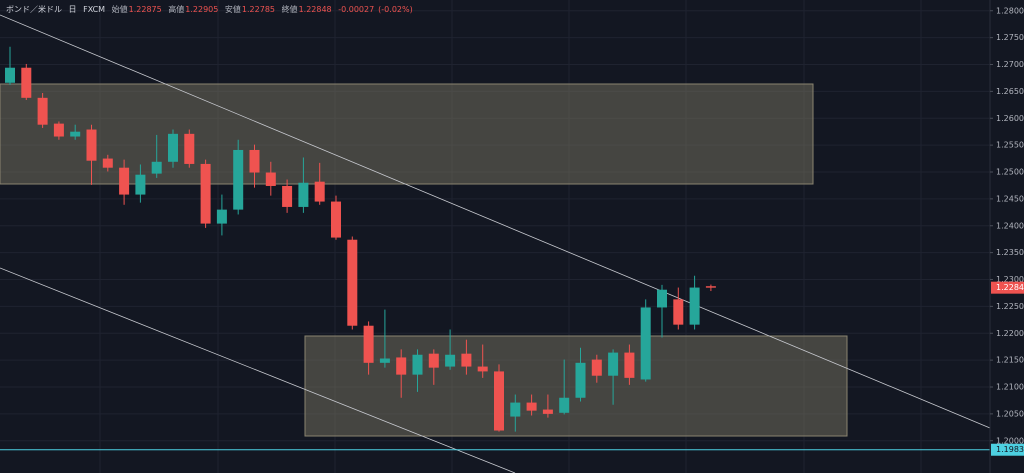 The image size is (1024, 473). Describe the element at coordinates (232, 9) in the screenshot. I see `ohlc-label: 安値` at that location.